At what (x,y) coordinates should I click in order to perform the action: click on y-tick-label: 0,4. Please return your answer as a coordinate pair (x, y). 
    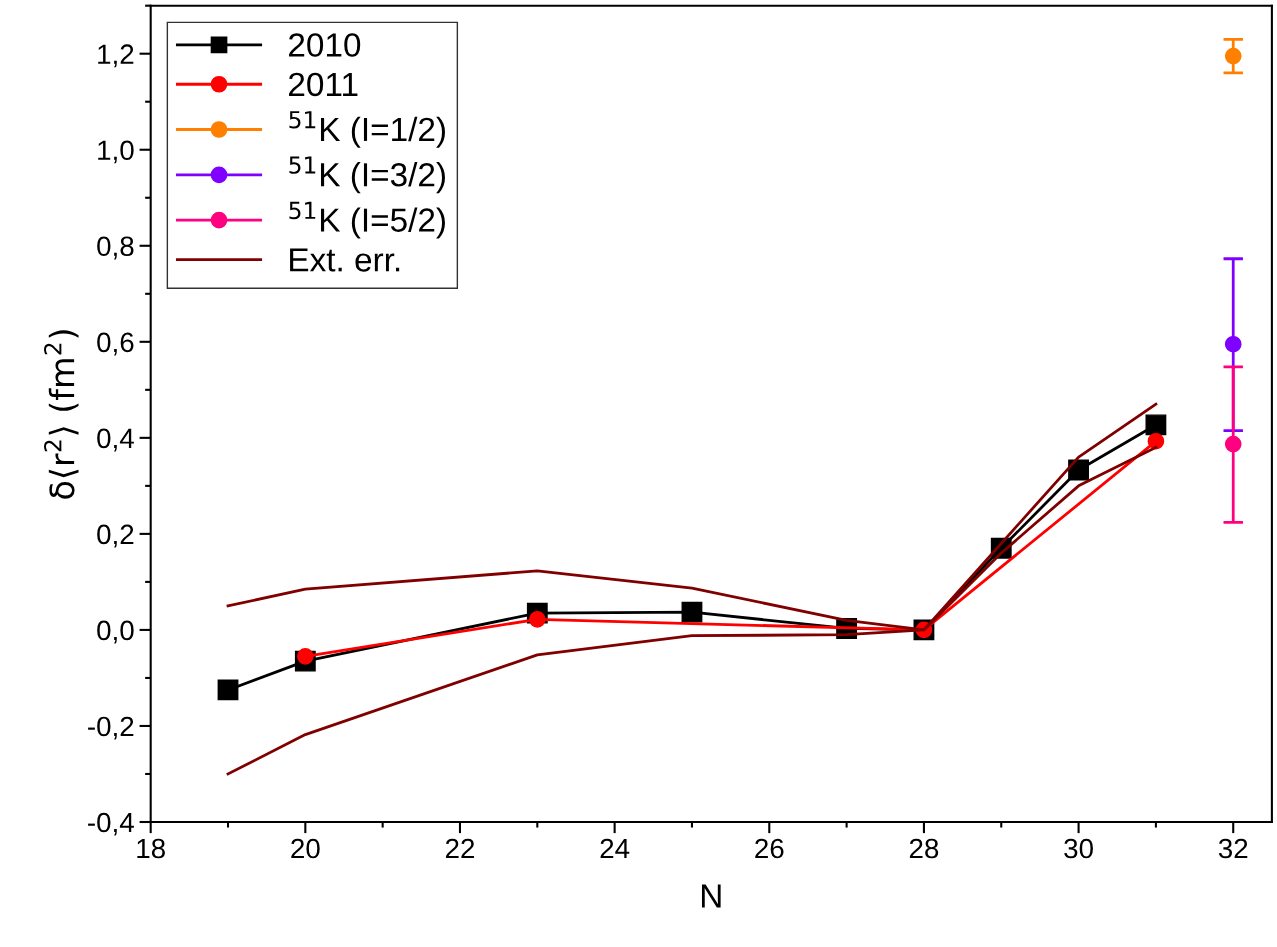
    Looking at the image, I should click on (115, 440).